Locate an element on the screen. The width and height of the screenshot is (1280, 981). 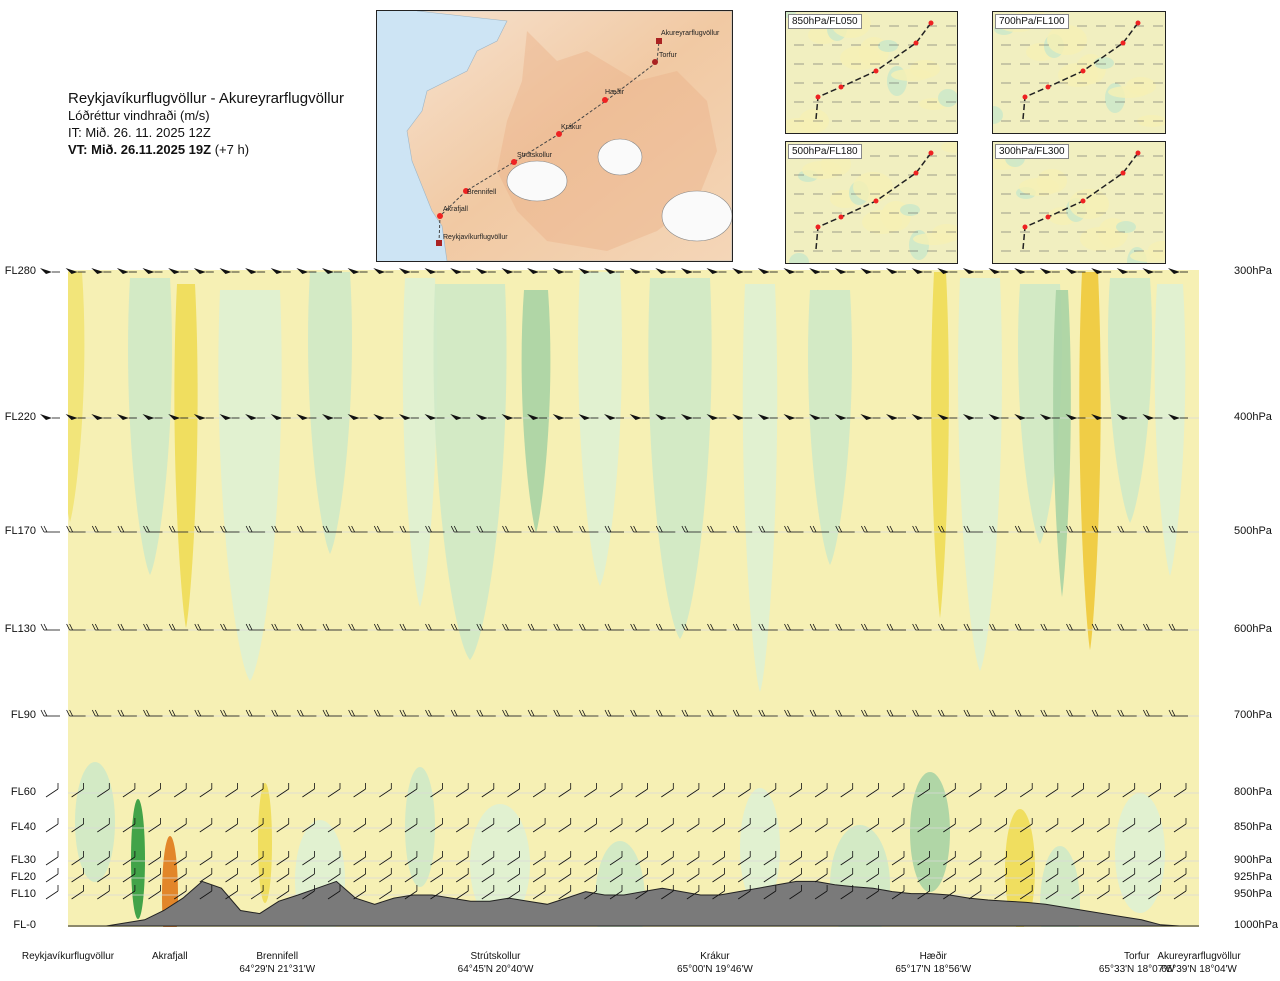
valid-time-bold: VT: Mið. 26.11.2025 19Z is located at coordinates (140, 149).